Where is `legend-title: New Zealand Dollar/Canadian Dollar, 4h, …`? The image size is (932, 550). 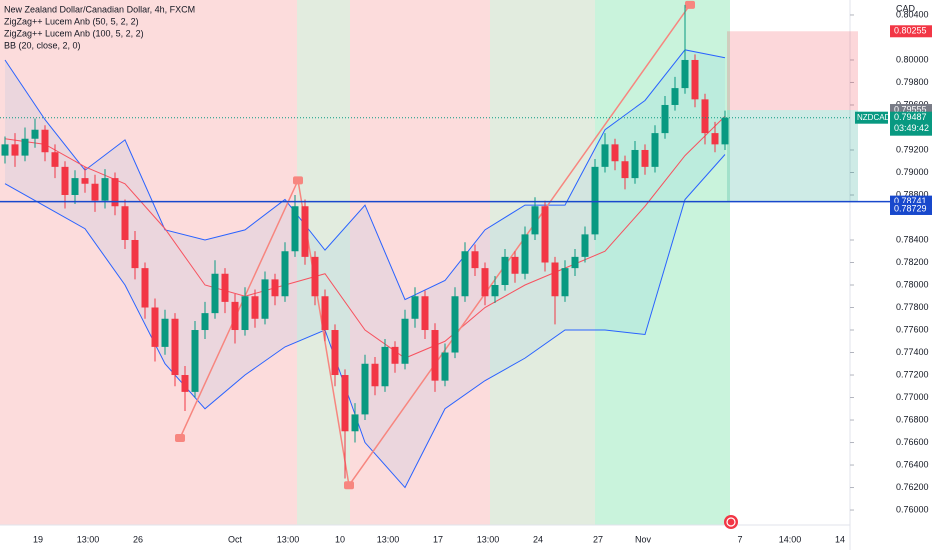
legend-title: New Zealand Dollar/Canadian Dollar, 4h, … is located at coordinates (99, 9).